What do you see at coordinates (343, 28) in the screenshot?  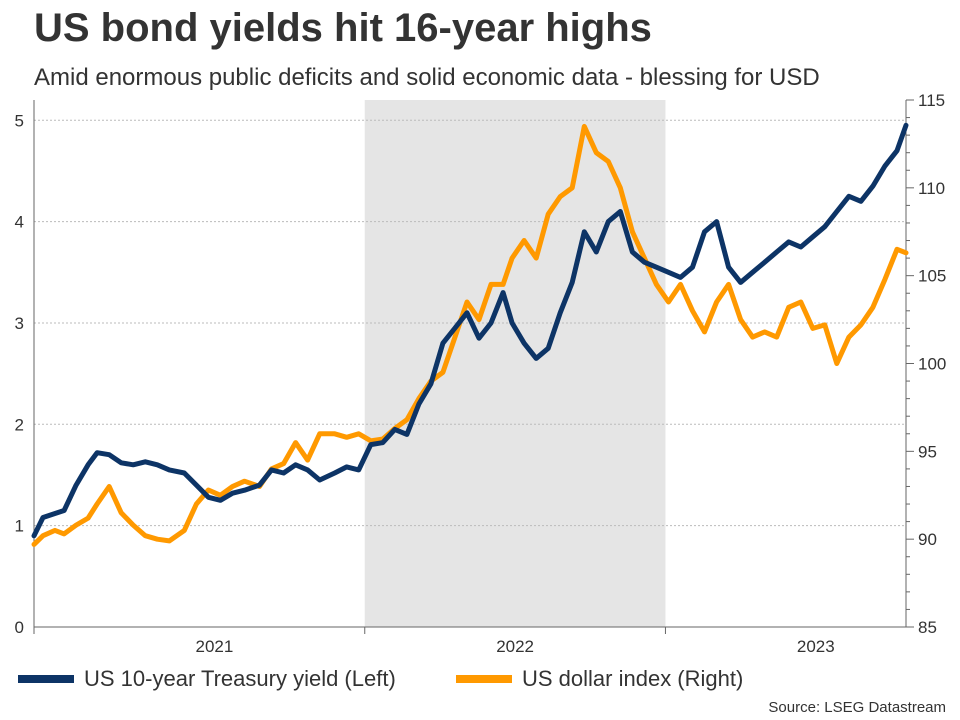 I see `chart-title: US bond yields hit 16-year highs` at bounding box center [343, 28].